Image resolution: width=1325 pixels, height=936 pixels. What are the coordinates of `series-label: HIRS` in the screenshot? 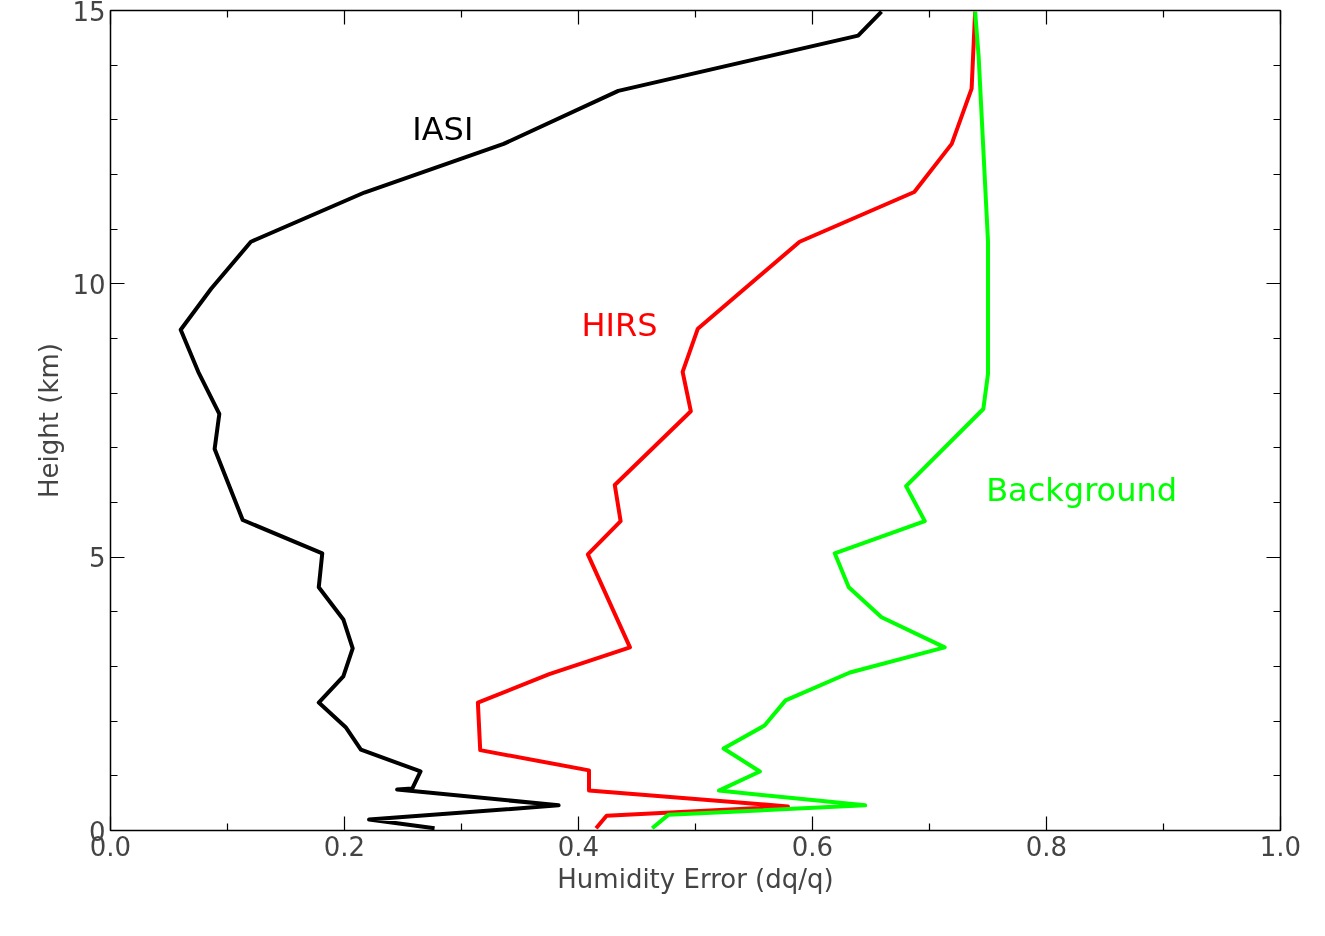 It's located at (619, 324).